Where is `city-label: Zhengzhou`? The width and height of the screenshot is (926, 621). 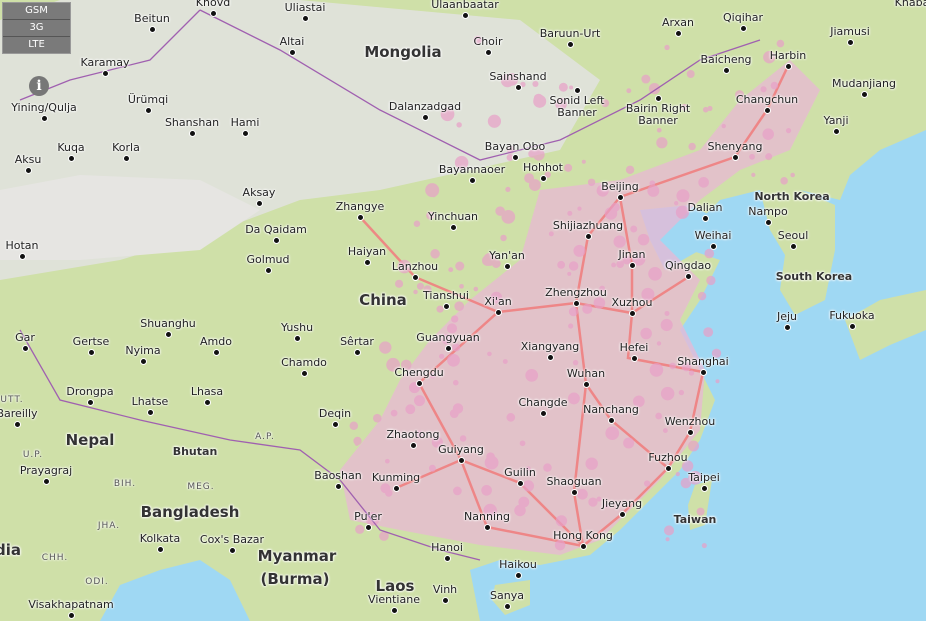 city-label: Zhengzhou is located at coordinates (576, 292).